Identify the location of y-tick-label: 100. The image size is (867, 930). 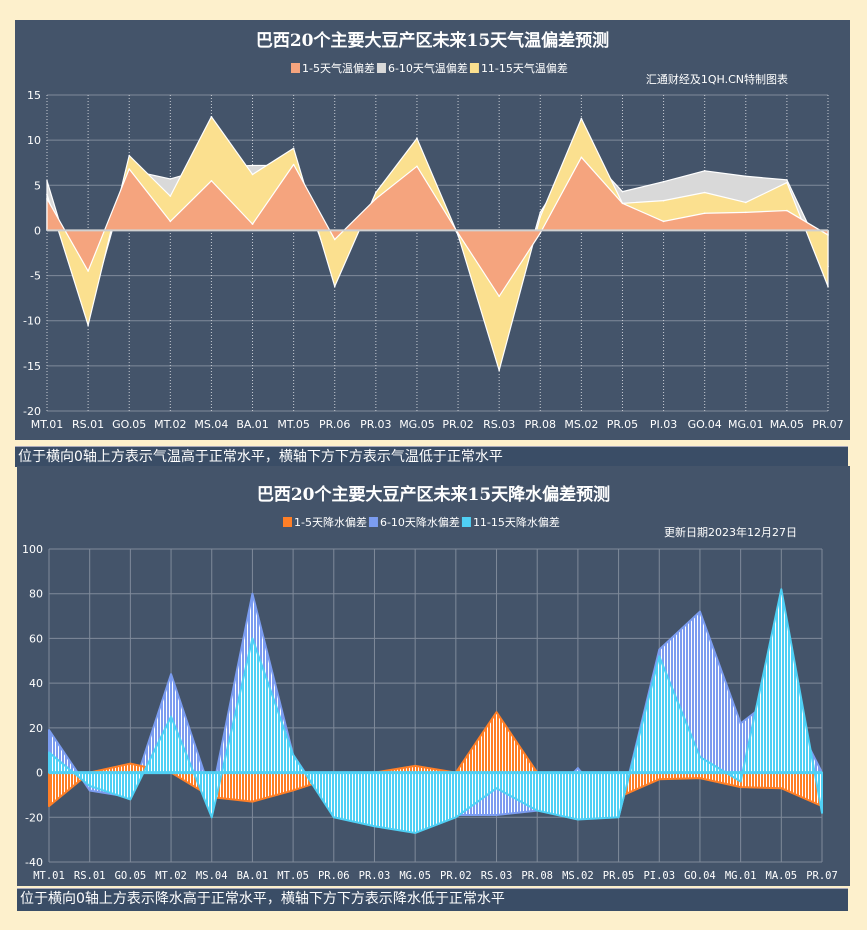
(32, 549).